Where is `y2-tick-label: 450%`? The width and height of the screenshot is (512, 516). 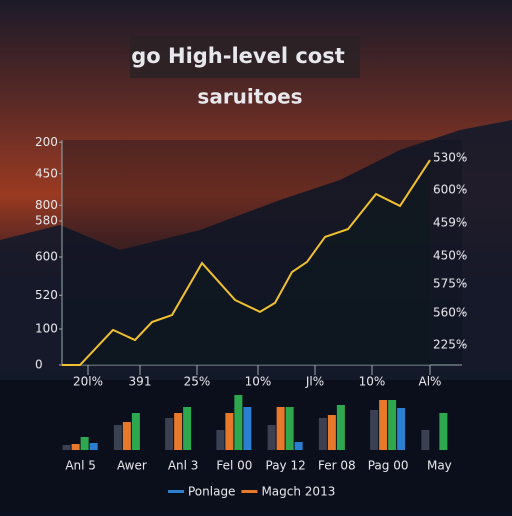
y2-tick-label: 450% is located at coordinates (450, 256).